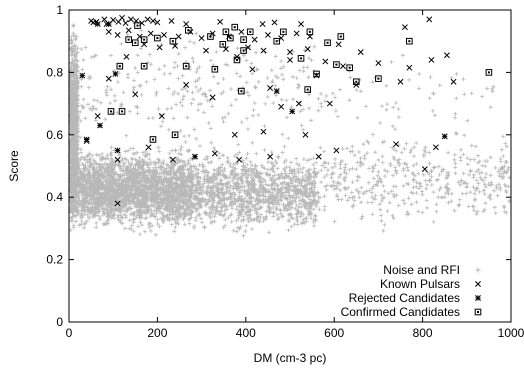  What do you see at coordinates (511, 333) in the screenshot?
I see `x-tick-label: 1000` at bounding box center [511, 333].